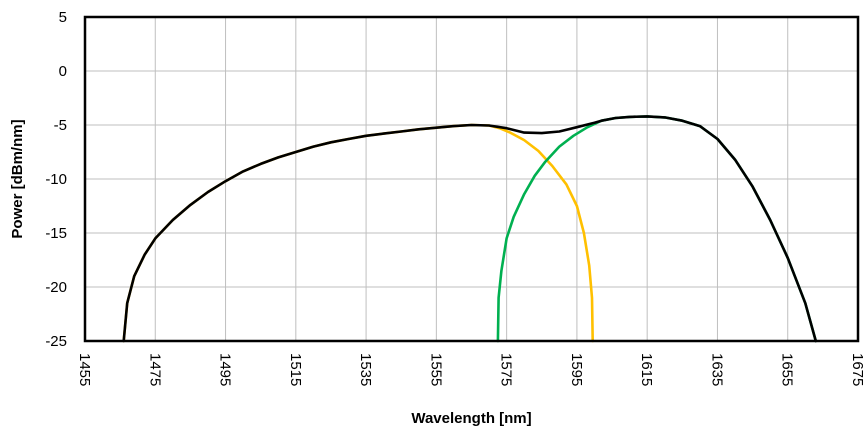 The width and height of the screenshot is (866, 427). What do you see at coordinates (17, 178) in the screenshot?
I see `y-axis-title: Power [dBm/nm]` at bounding box center [17, 178].